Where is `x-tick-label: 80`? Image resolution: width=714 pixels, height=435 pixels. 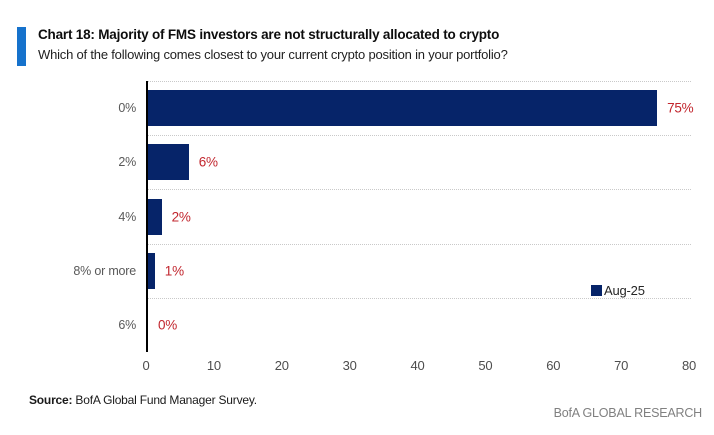
x-tick-label: 80 is located at coordinates (689, 365).